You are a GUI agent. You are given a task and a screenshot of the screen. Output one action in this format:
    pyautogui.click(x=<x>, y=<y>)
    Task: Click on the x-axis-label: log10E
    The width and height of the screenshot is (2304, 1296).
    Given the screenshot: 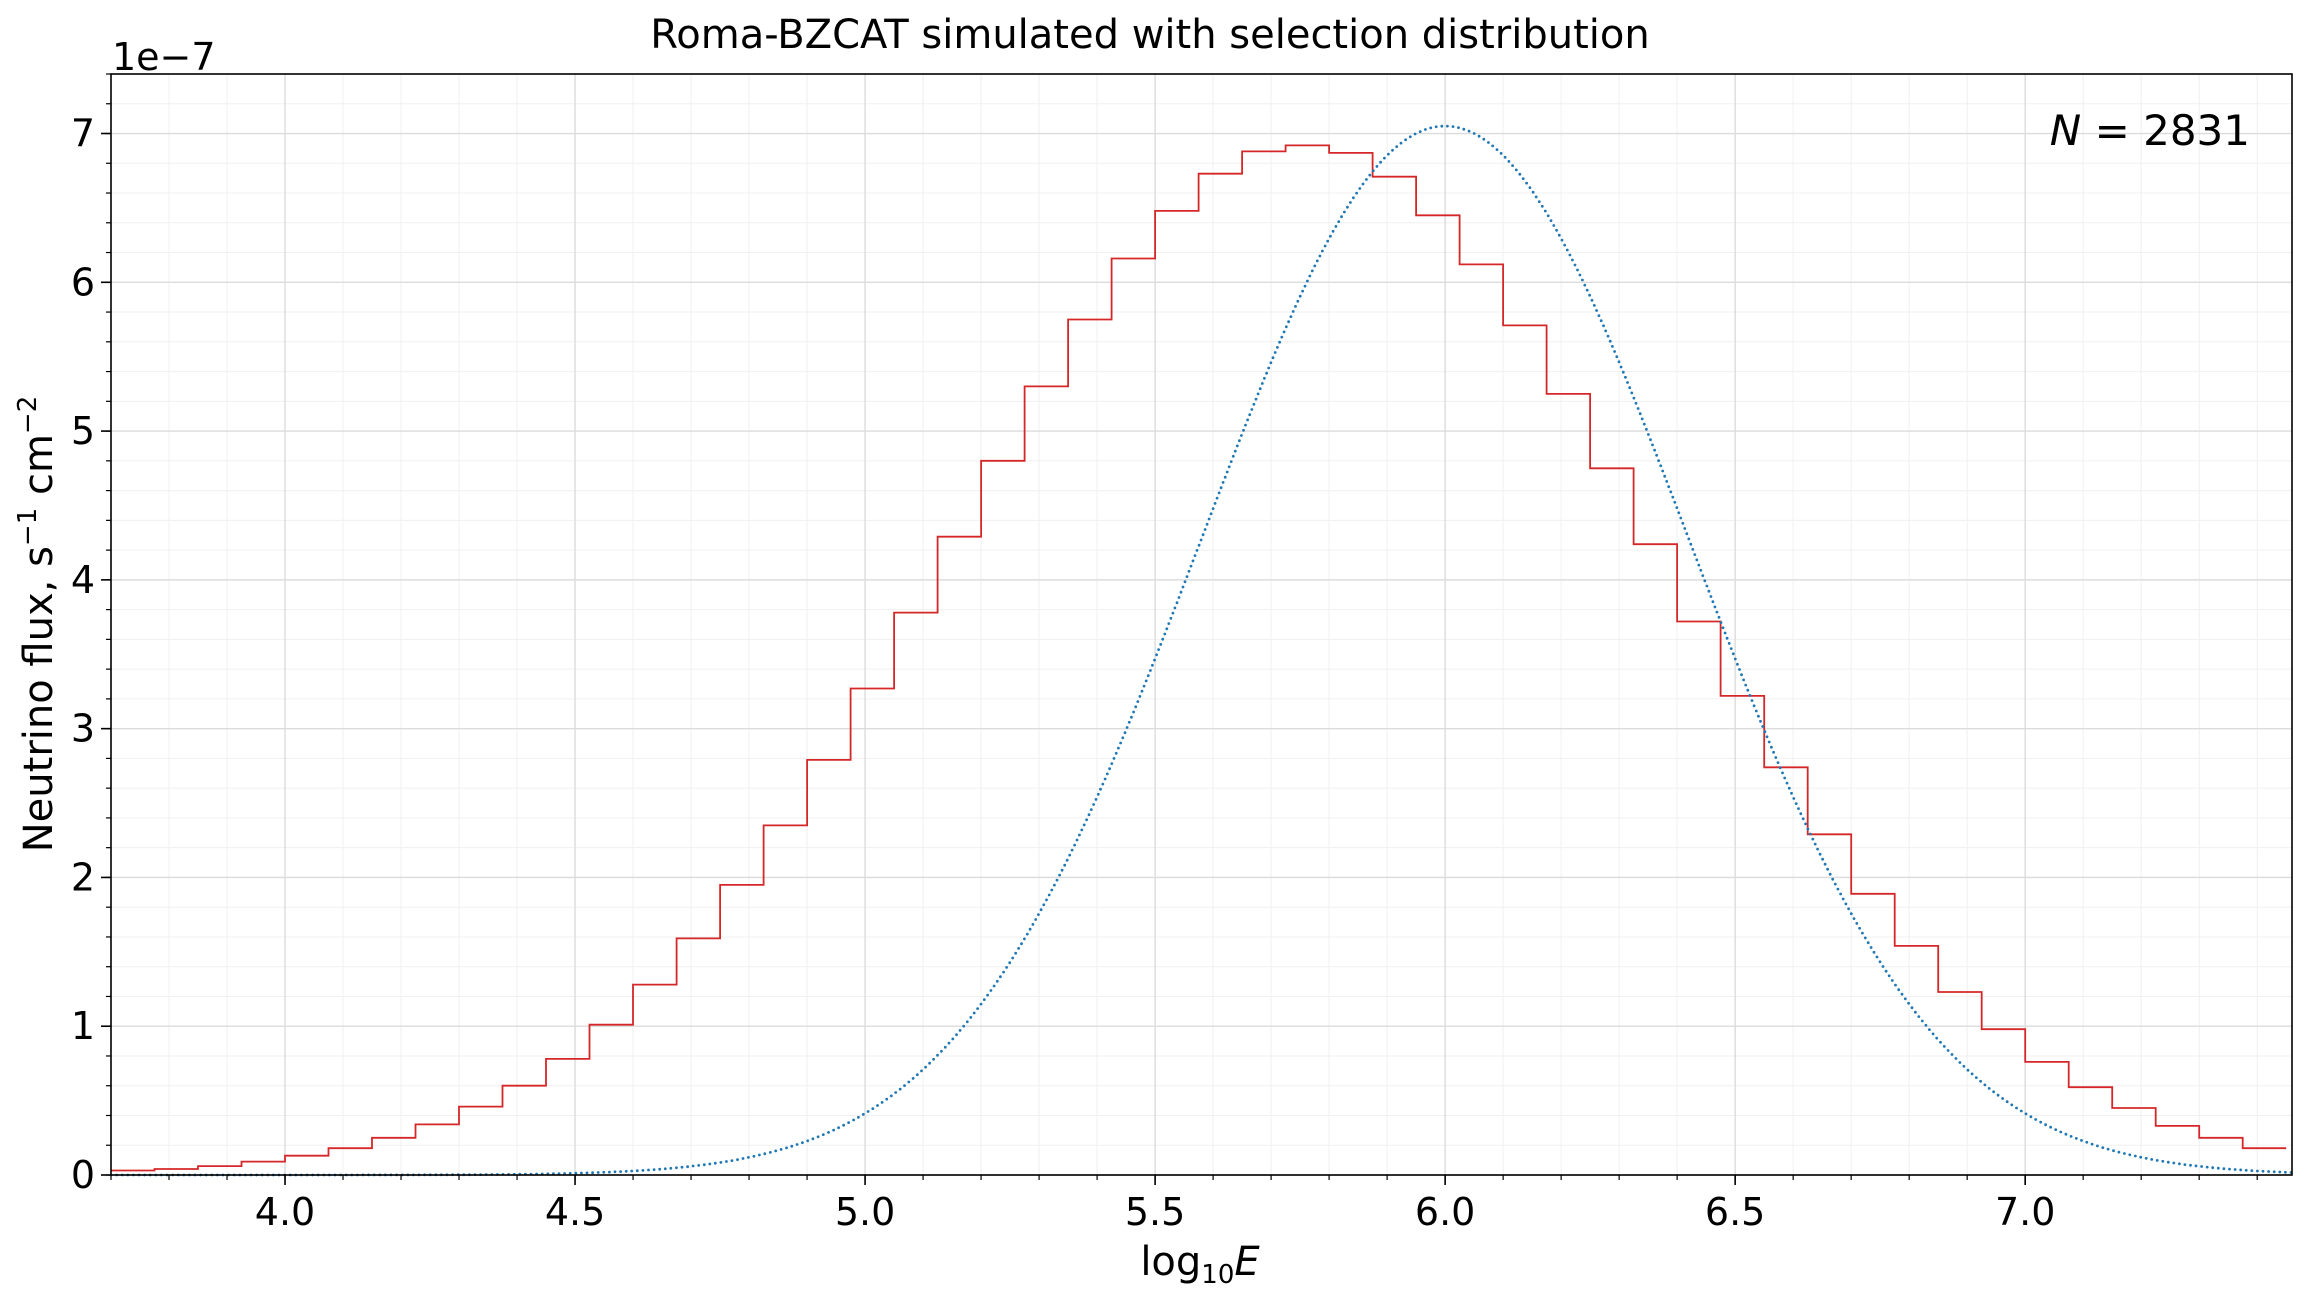 What is the action you would take?
    pyautogui.click(x=1200, y=1264)
    